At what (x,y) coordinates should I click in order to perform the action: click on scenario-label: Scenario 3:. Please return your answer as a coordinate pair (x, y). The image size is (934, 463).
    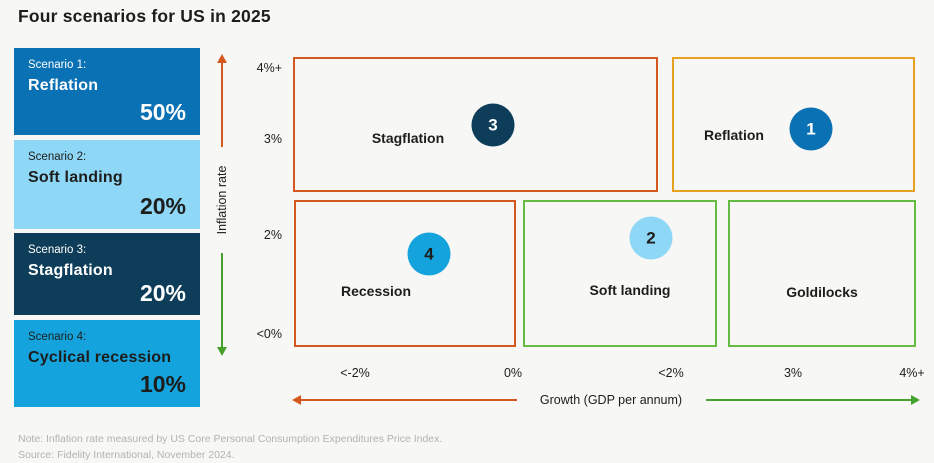
    Looking at the image, I should click on (57, 250).